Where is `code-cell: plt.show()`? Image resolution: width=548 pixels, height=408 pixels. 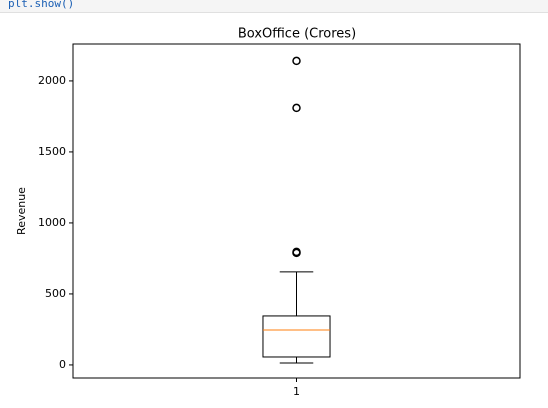
code-cell: plt.show() is located at coordinates (274, 6).